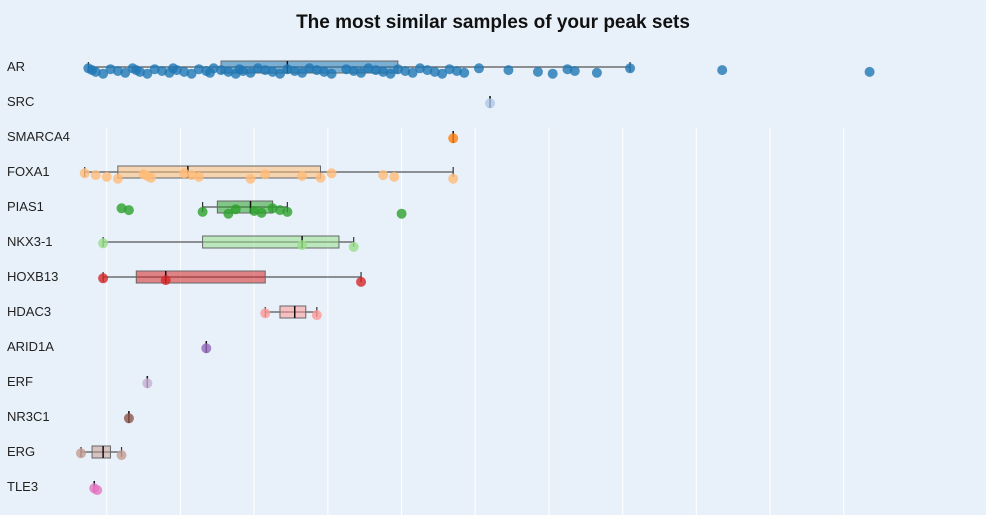 The height and width of the screenshot is (515, 986). I want to click on series-label: TLE3, so click(22, 486).